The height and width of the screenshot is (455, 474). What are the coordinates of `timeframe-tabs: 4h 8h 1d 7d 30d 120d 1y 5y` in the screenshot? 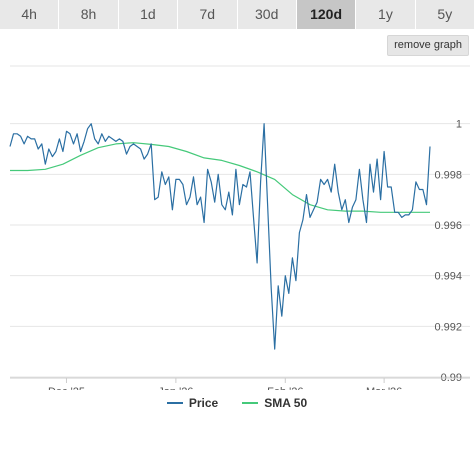 It's located at (237, 14).